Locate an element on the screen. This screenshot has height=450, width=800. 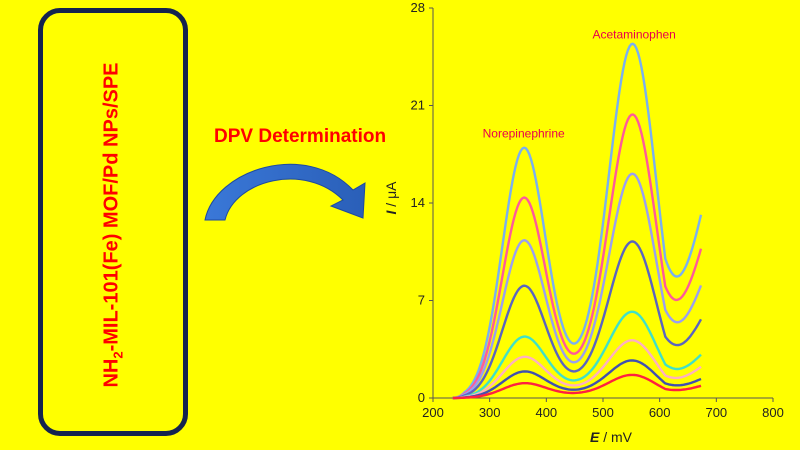
y-tick-label: 28 is located at coordinates (418, 7).